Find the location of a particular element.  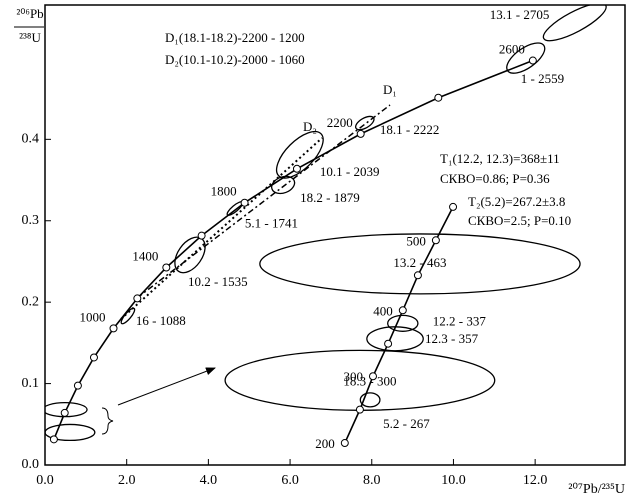

x-tick-label: 6.0 is located at coordinates (290, 480).